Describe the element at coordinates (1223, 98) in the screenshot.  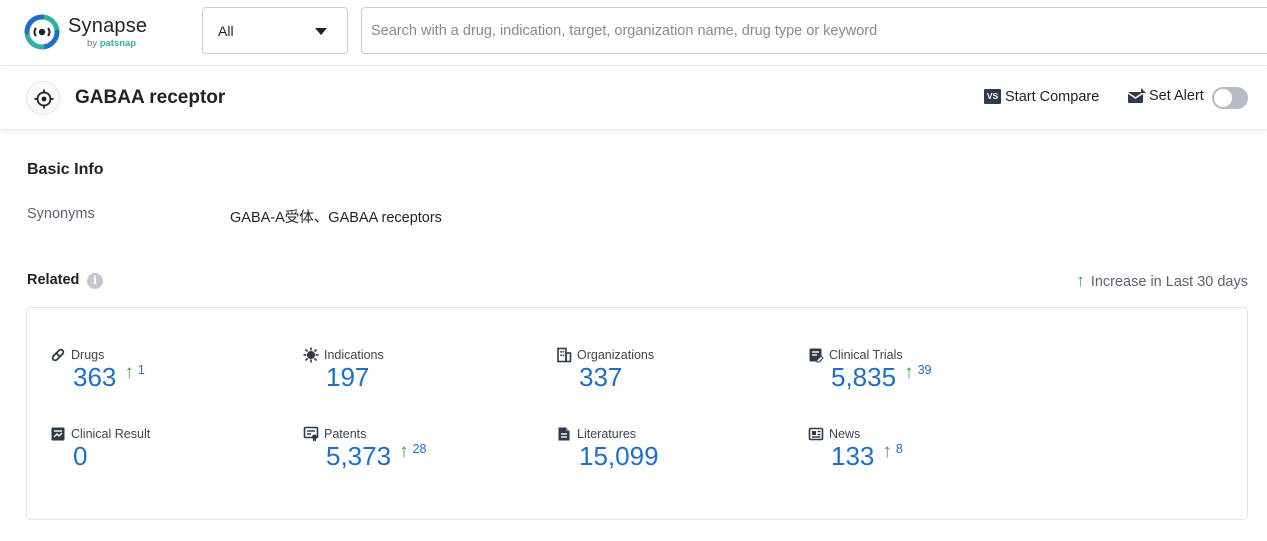
I see `toggle-knob` at that location.